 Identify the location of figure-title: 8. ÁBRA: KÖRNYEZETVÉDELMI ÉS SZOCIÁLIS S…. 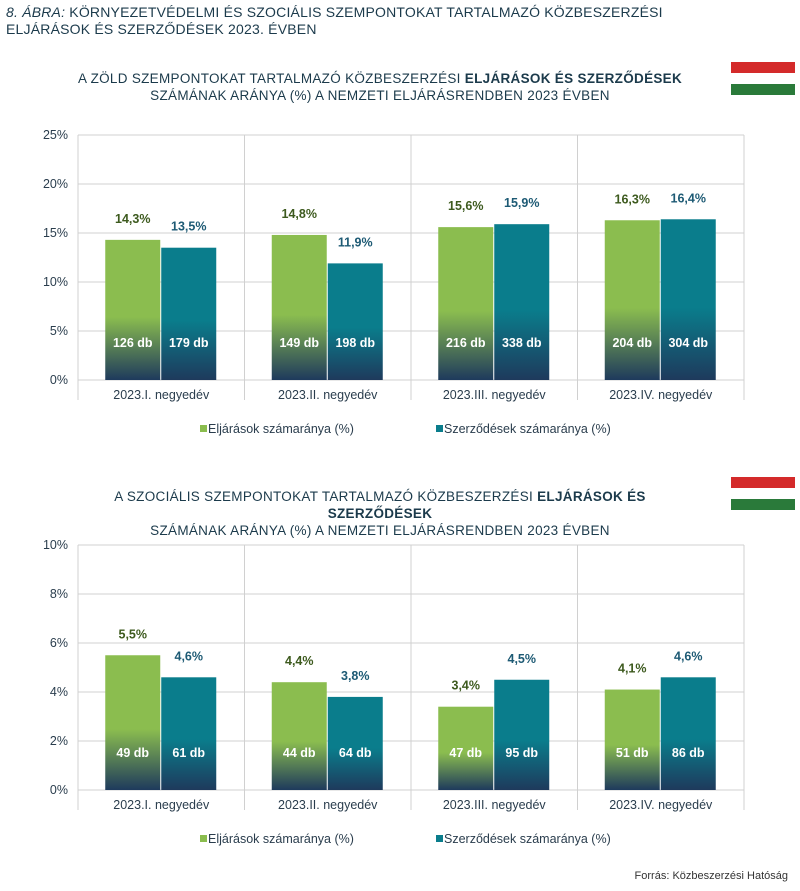
(366, 21).